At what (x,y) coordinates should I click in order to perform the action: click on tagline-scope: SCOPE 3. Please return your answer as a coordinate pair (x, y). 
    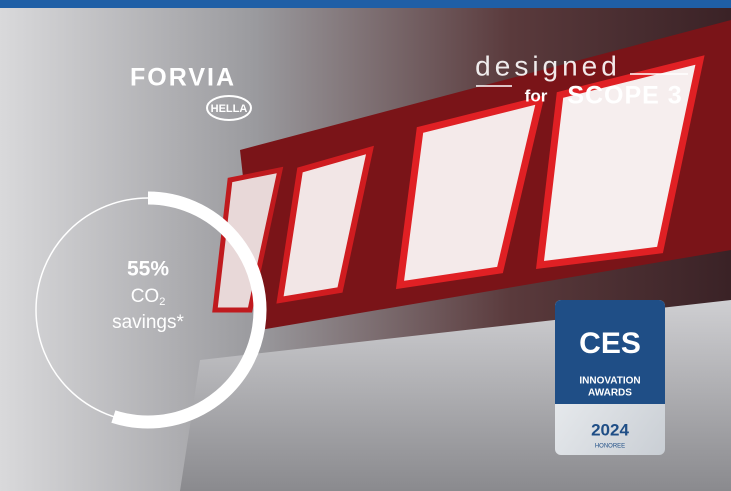
    Looking at the image, I should click on (624, 96).